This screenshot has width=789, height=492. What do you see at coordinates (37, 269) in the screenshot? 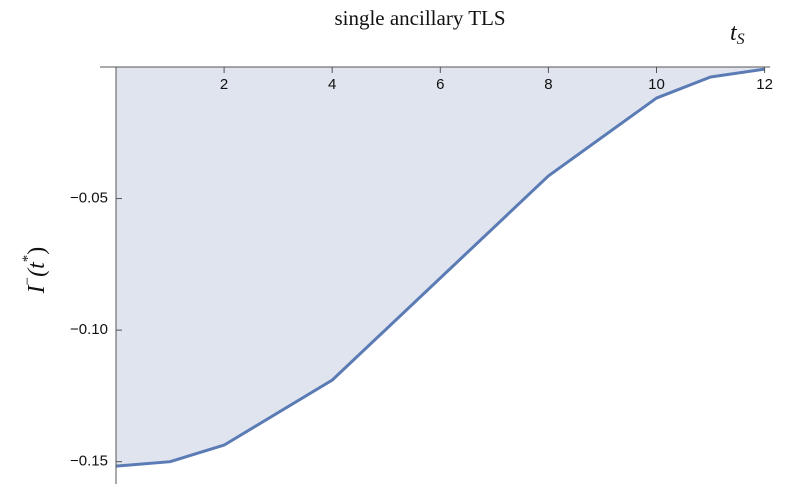
I see `y-label-part: (t` at bounding box center [37, 269].